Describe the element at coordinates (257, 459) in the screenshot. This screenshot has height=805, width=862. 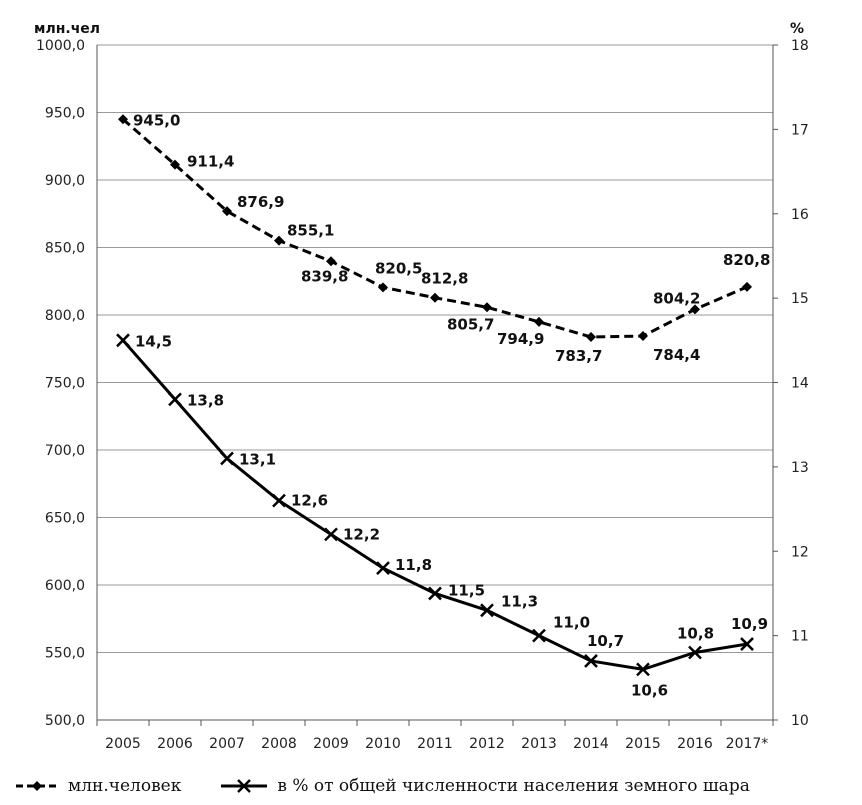
I see `data-label-percent: 13,1` at that location.